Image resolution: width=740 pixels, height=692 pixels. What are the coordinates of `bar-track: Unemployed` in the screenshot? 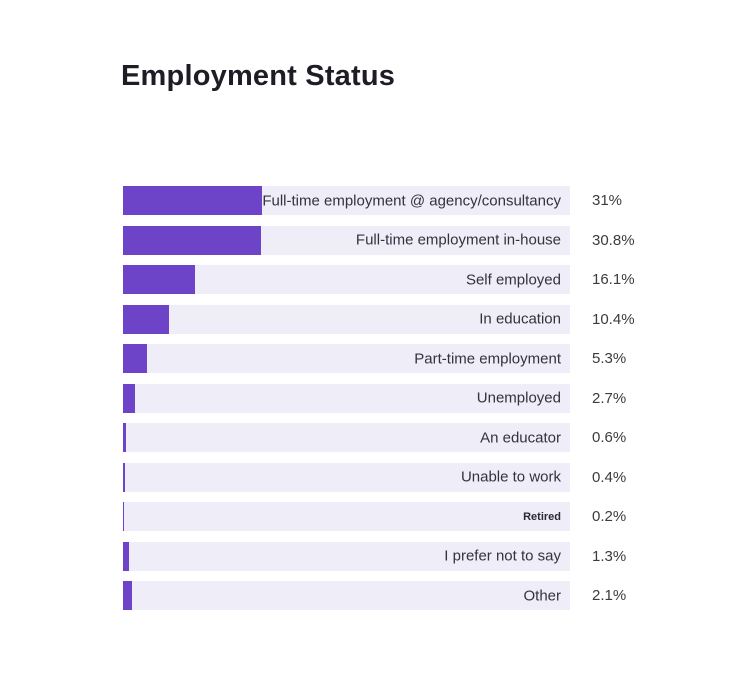 It's located at (346, 398).